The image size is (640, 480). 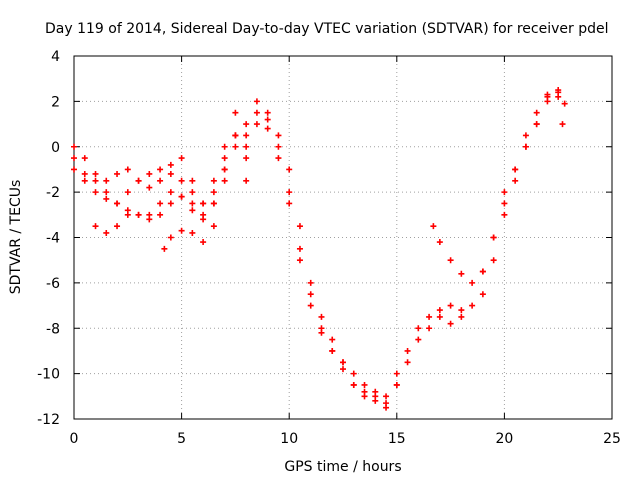 What do you see at coordinates (55, 148) in the screenshot?
I see `y-tick-label: 0` at bounding box center [55, 148].